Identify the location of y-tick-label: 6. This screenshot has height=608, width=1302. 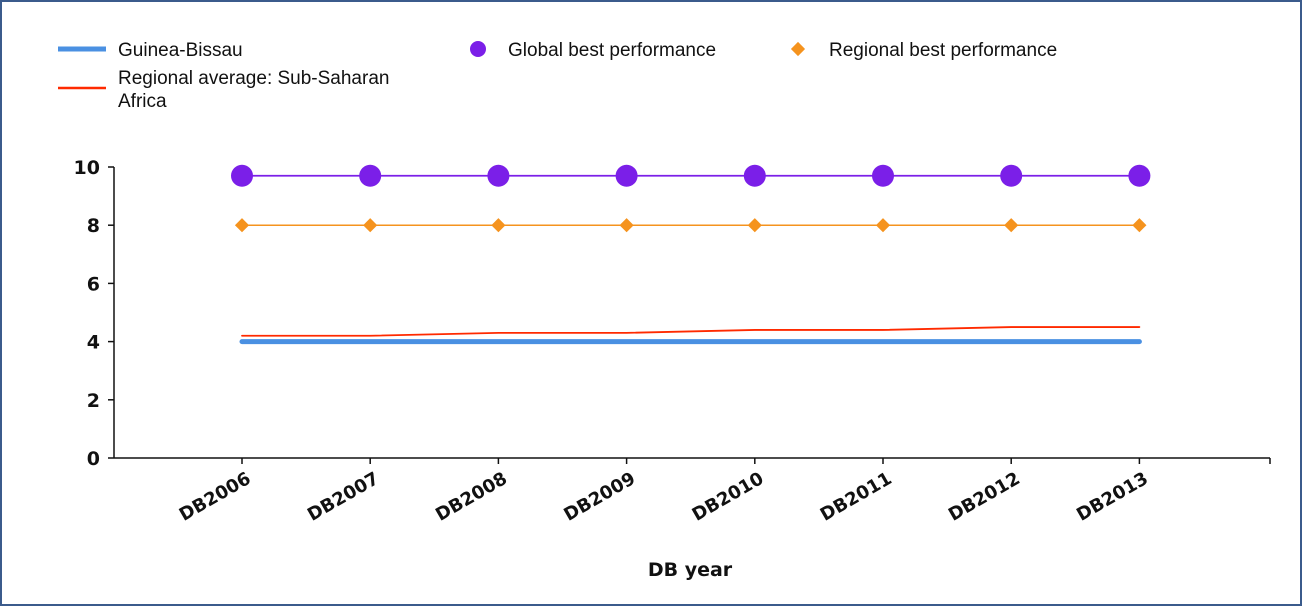
(93, 284).